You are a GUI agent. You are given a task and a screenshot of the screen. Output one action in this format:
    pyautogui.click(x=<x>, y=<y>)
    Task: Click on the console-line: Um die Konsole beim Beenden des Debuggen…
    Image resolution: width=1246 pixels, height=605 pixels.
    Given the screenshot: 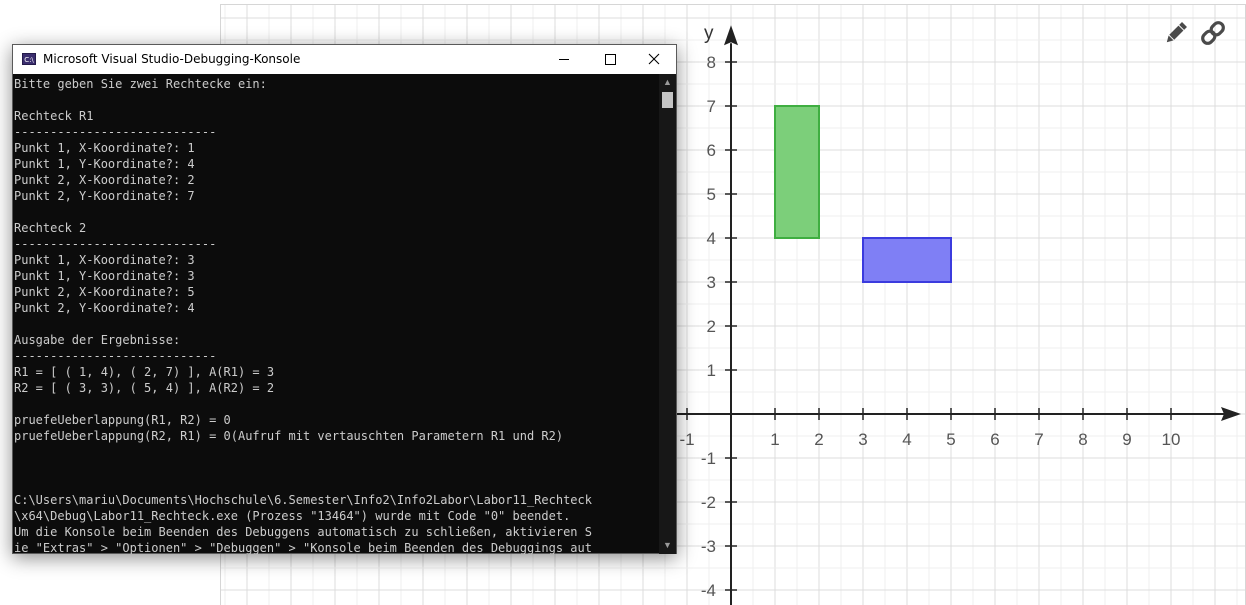 What is the action you would take?
    pyautogui.click(x=303, y=532)
    